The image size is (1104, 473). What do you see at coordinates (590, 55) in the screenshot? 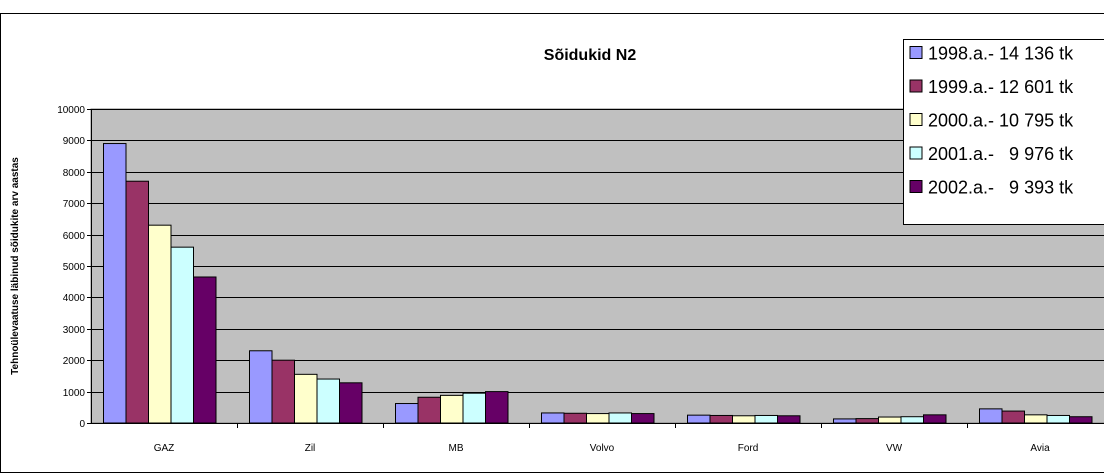
I see `chart-title: Sõidukid N2` at bounding box center [590, 55].